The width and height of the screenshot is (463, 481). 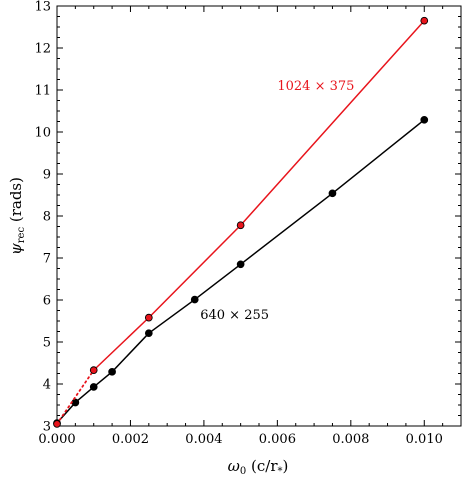 I want to click on y-tick-label: 11, so click(x=42, y=91).